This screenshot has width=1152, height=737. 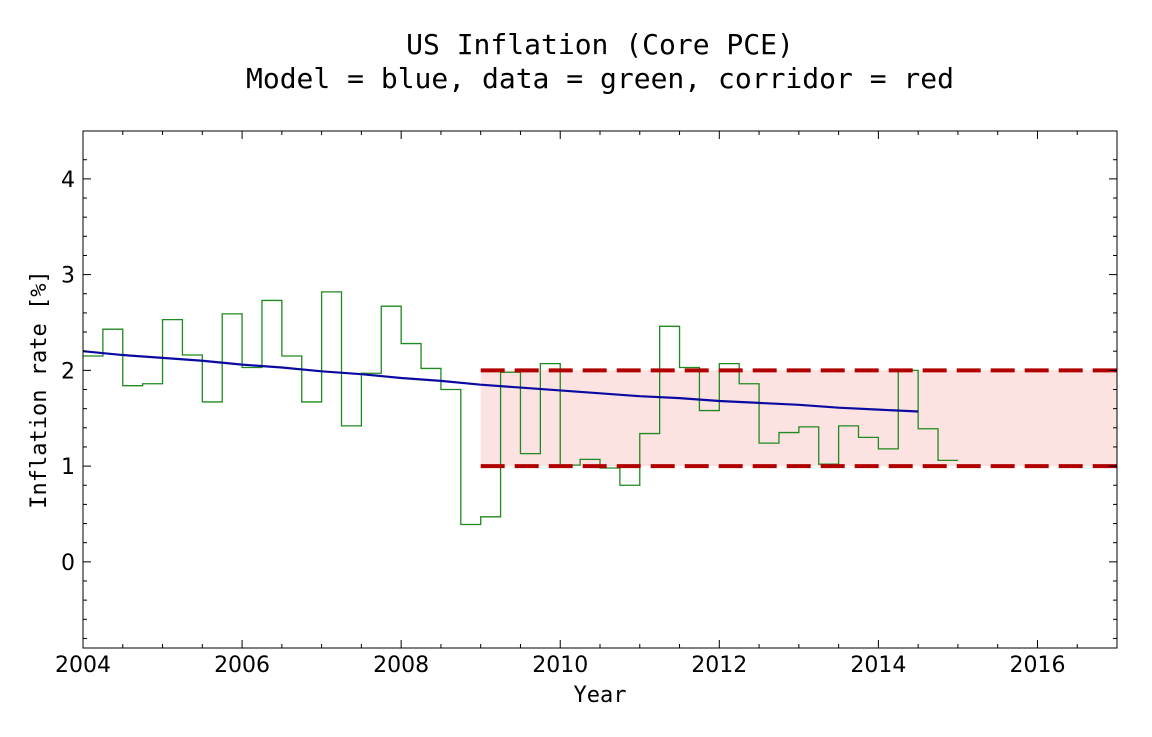 I want to click on y-axis-label: Inflation rate [%], so click(x=39, y=389).